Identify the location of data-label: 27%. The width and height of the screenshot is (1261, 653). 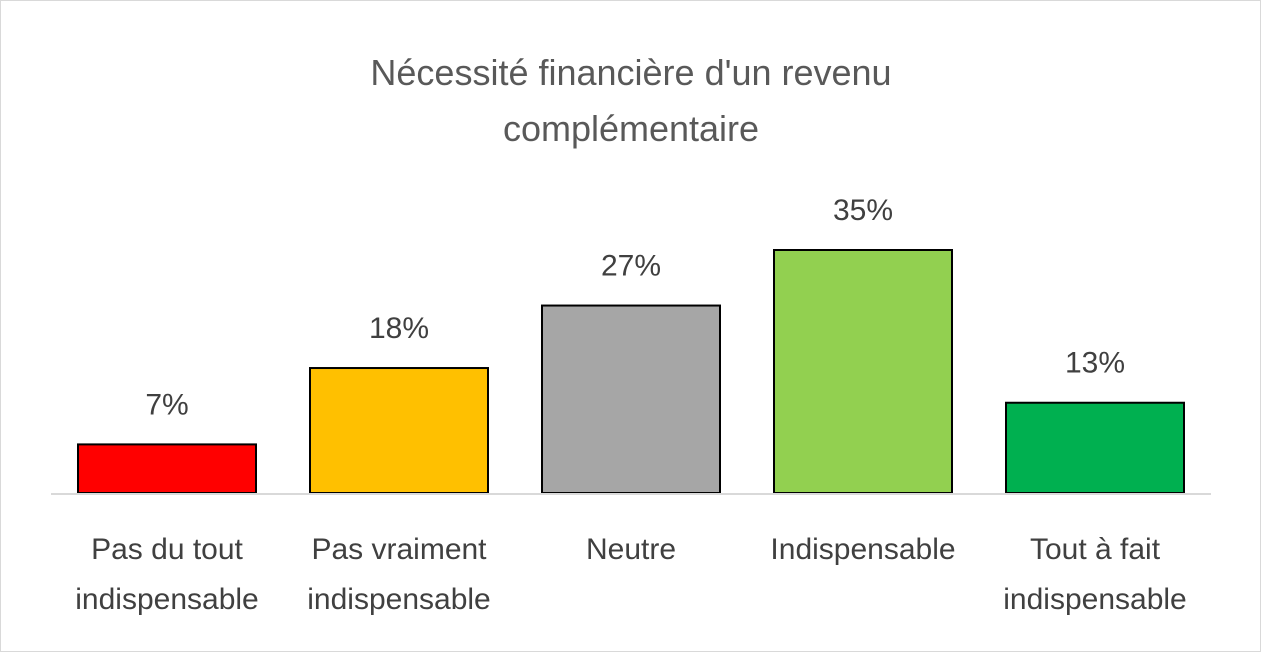
(631, 266).